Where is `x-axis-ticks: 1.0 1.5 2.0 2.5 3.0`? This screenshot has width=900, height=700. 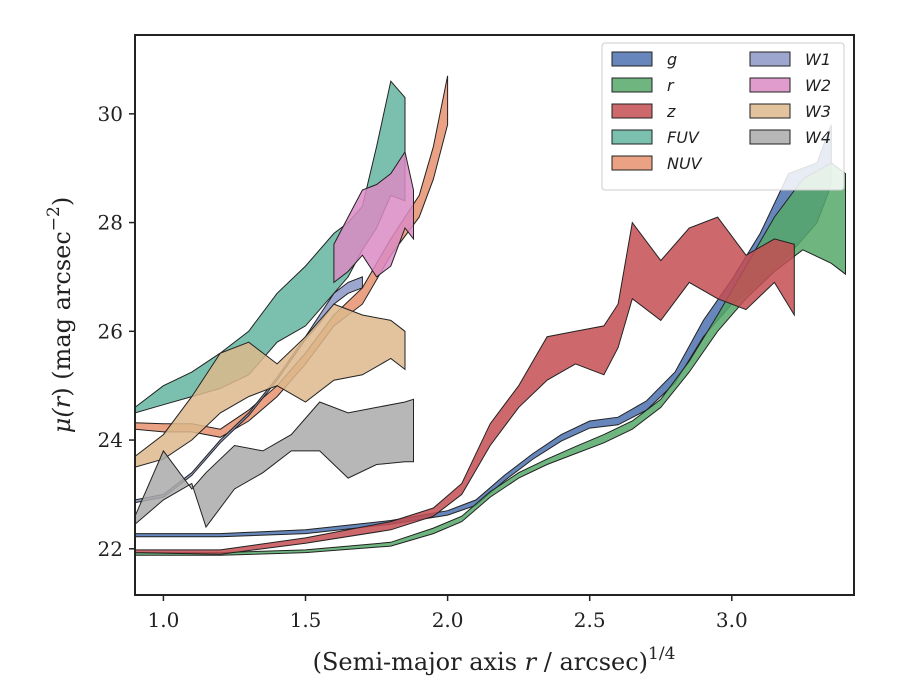 x-axis-ticks: 1.0 1.5 2.0 2.5 3.0 is located at coordinates (448, 613).